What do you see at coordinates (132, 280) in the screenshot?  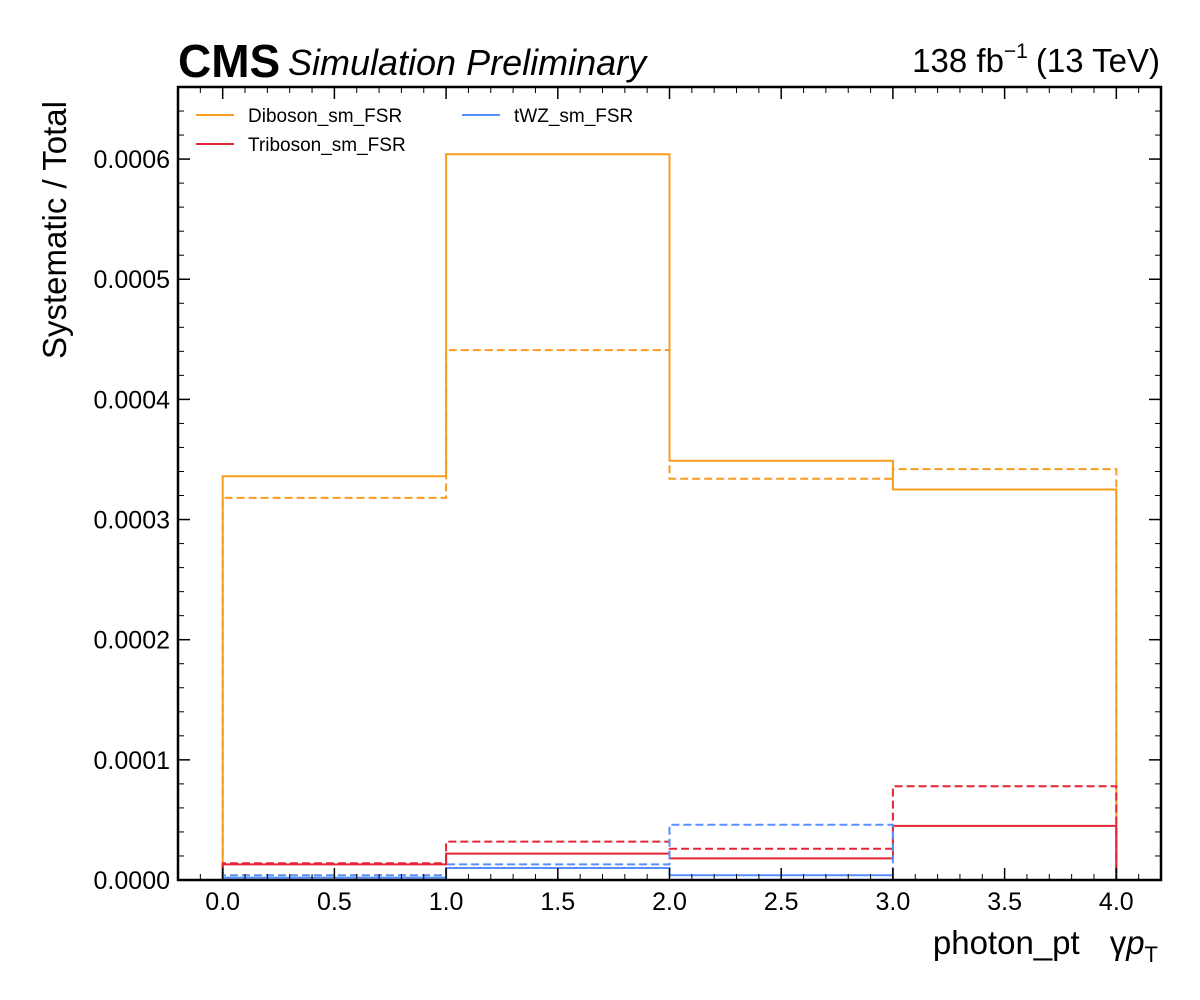 I see `y-tick-label: 0.0005` at bounding box center [132, 280].